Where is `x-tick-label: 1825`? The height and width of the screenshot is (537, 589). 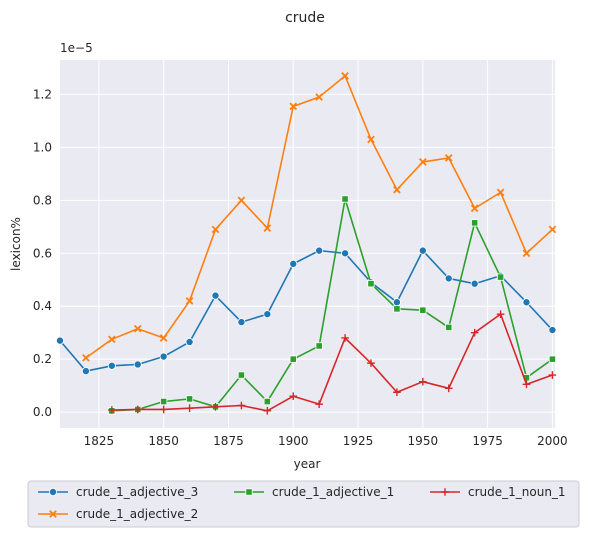
x-tick-label: 1825 is located at coordinates (99, 441).